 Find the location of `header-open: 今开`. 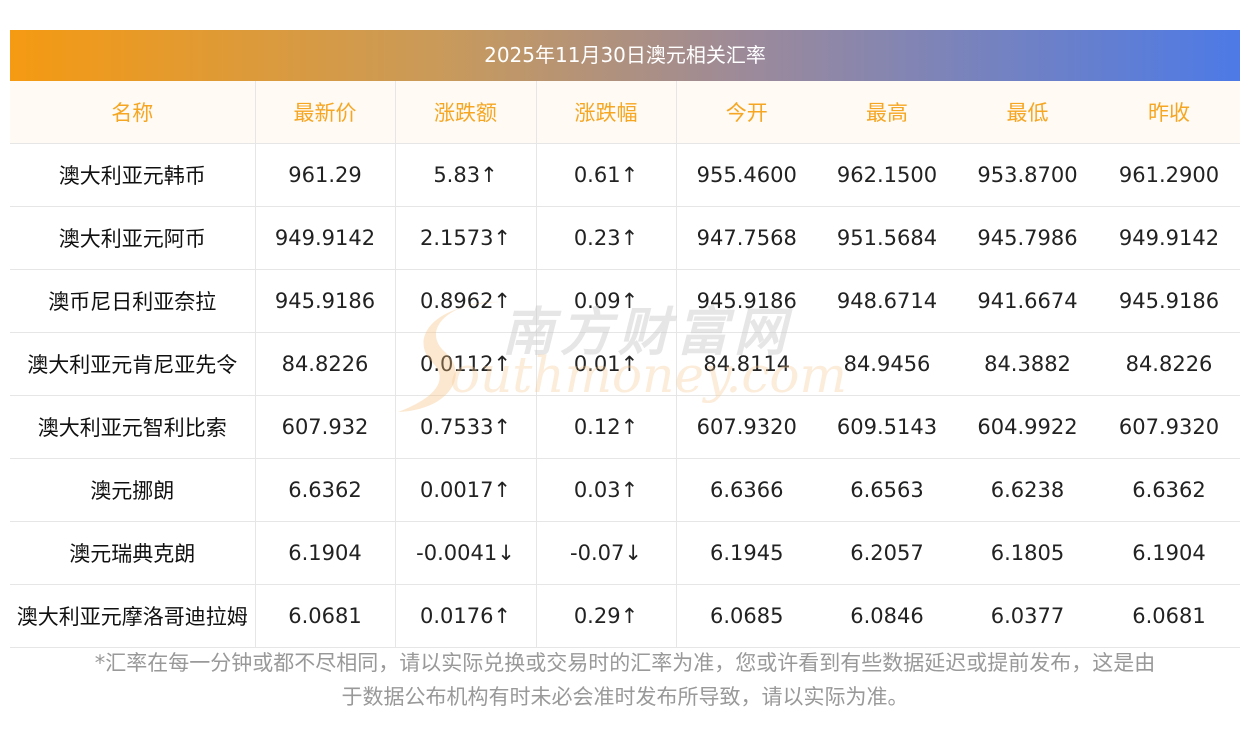

header-open: 今开 is located at coordinates (746, 112).